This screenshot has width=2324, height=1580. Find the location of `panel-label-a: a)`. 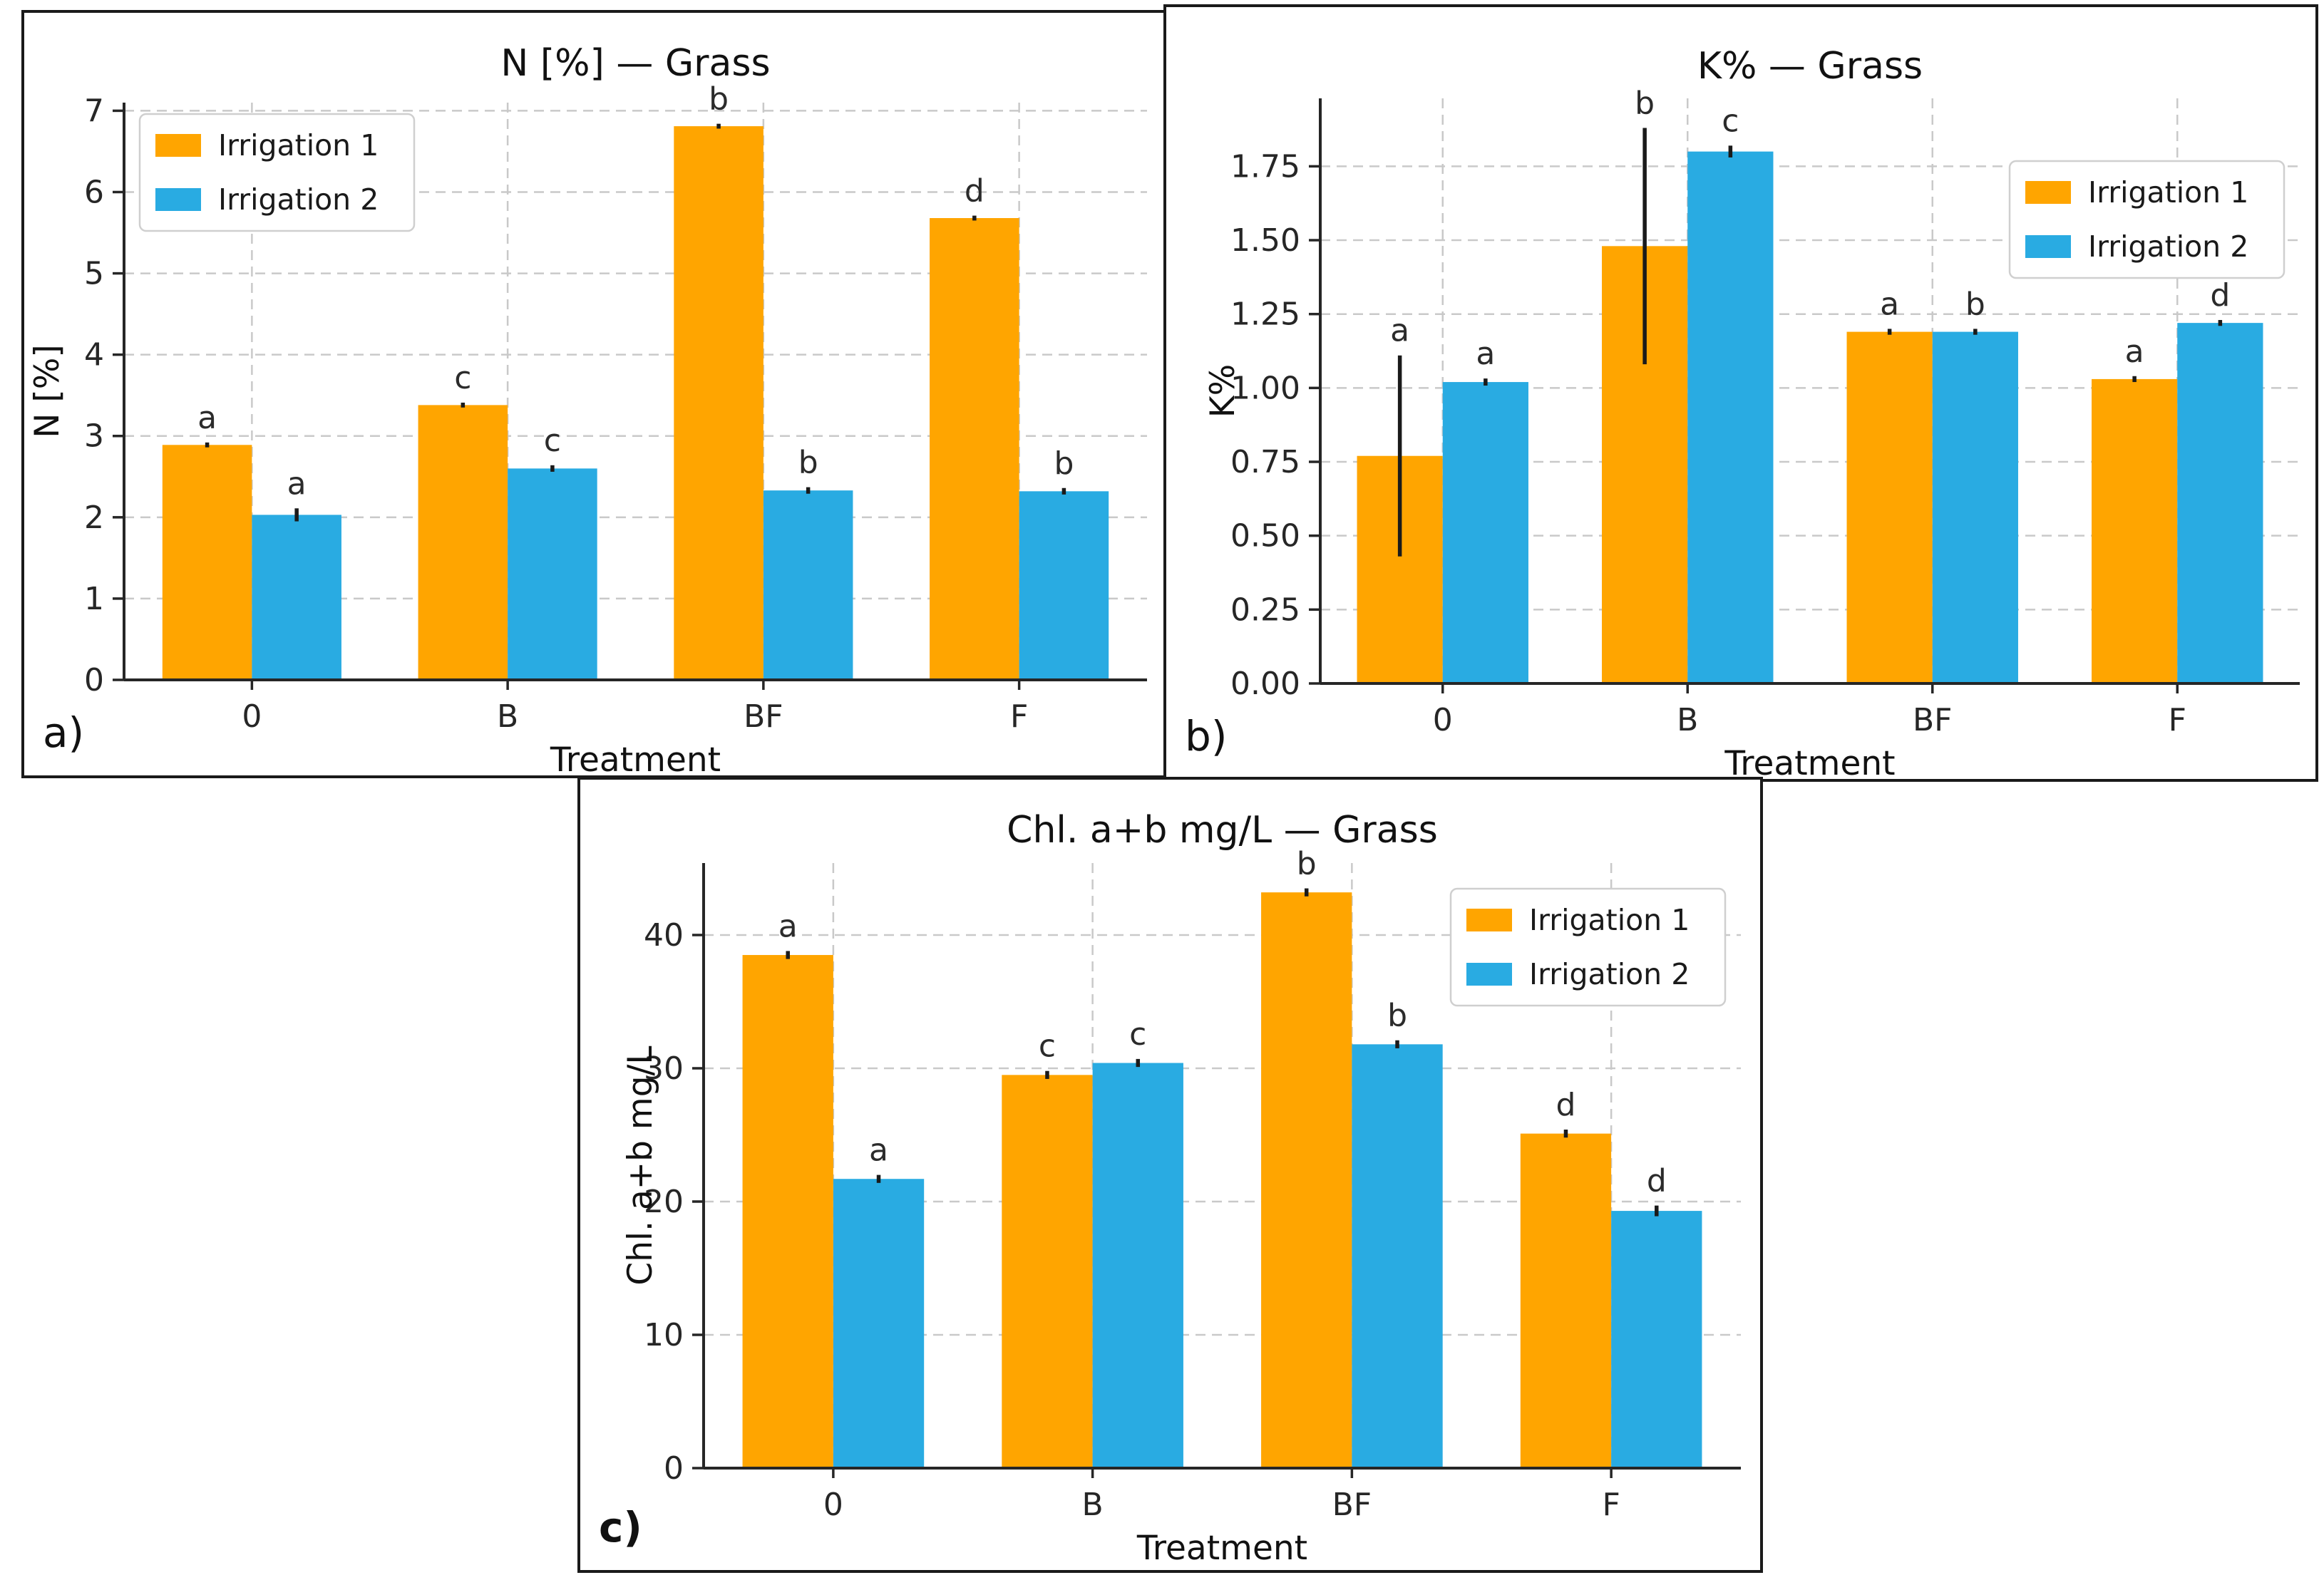

panel-label-a: a) is located at coordinates (64, 732).